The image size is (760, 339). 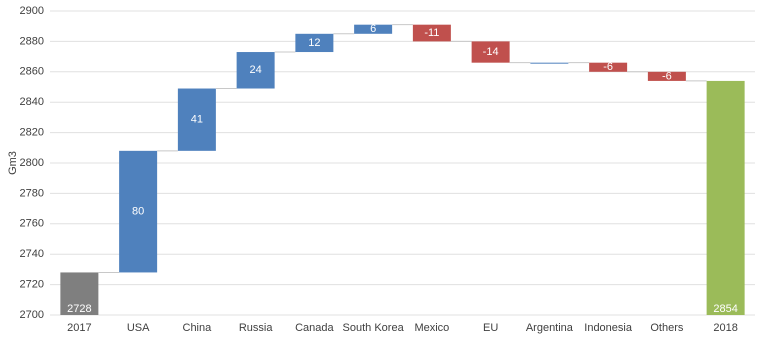 What do you see at coordinates (138, 328) in the screenshot?
I see `x-tick-label: USA` at bounding box center [138, 328].